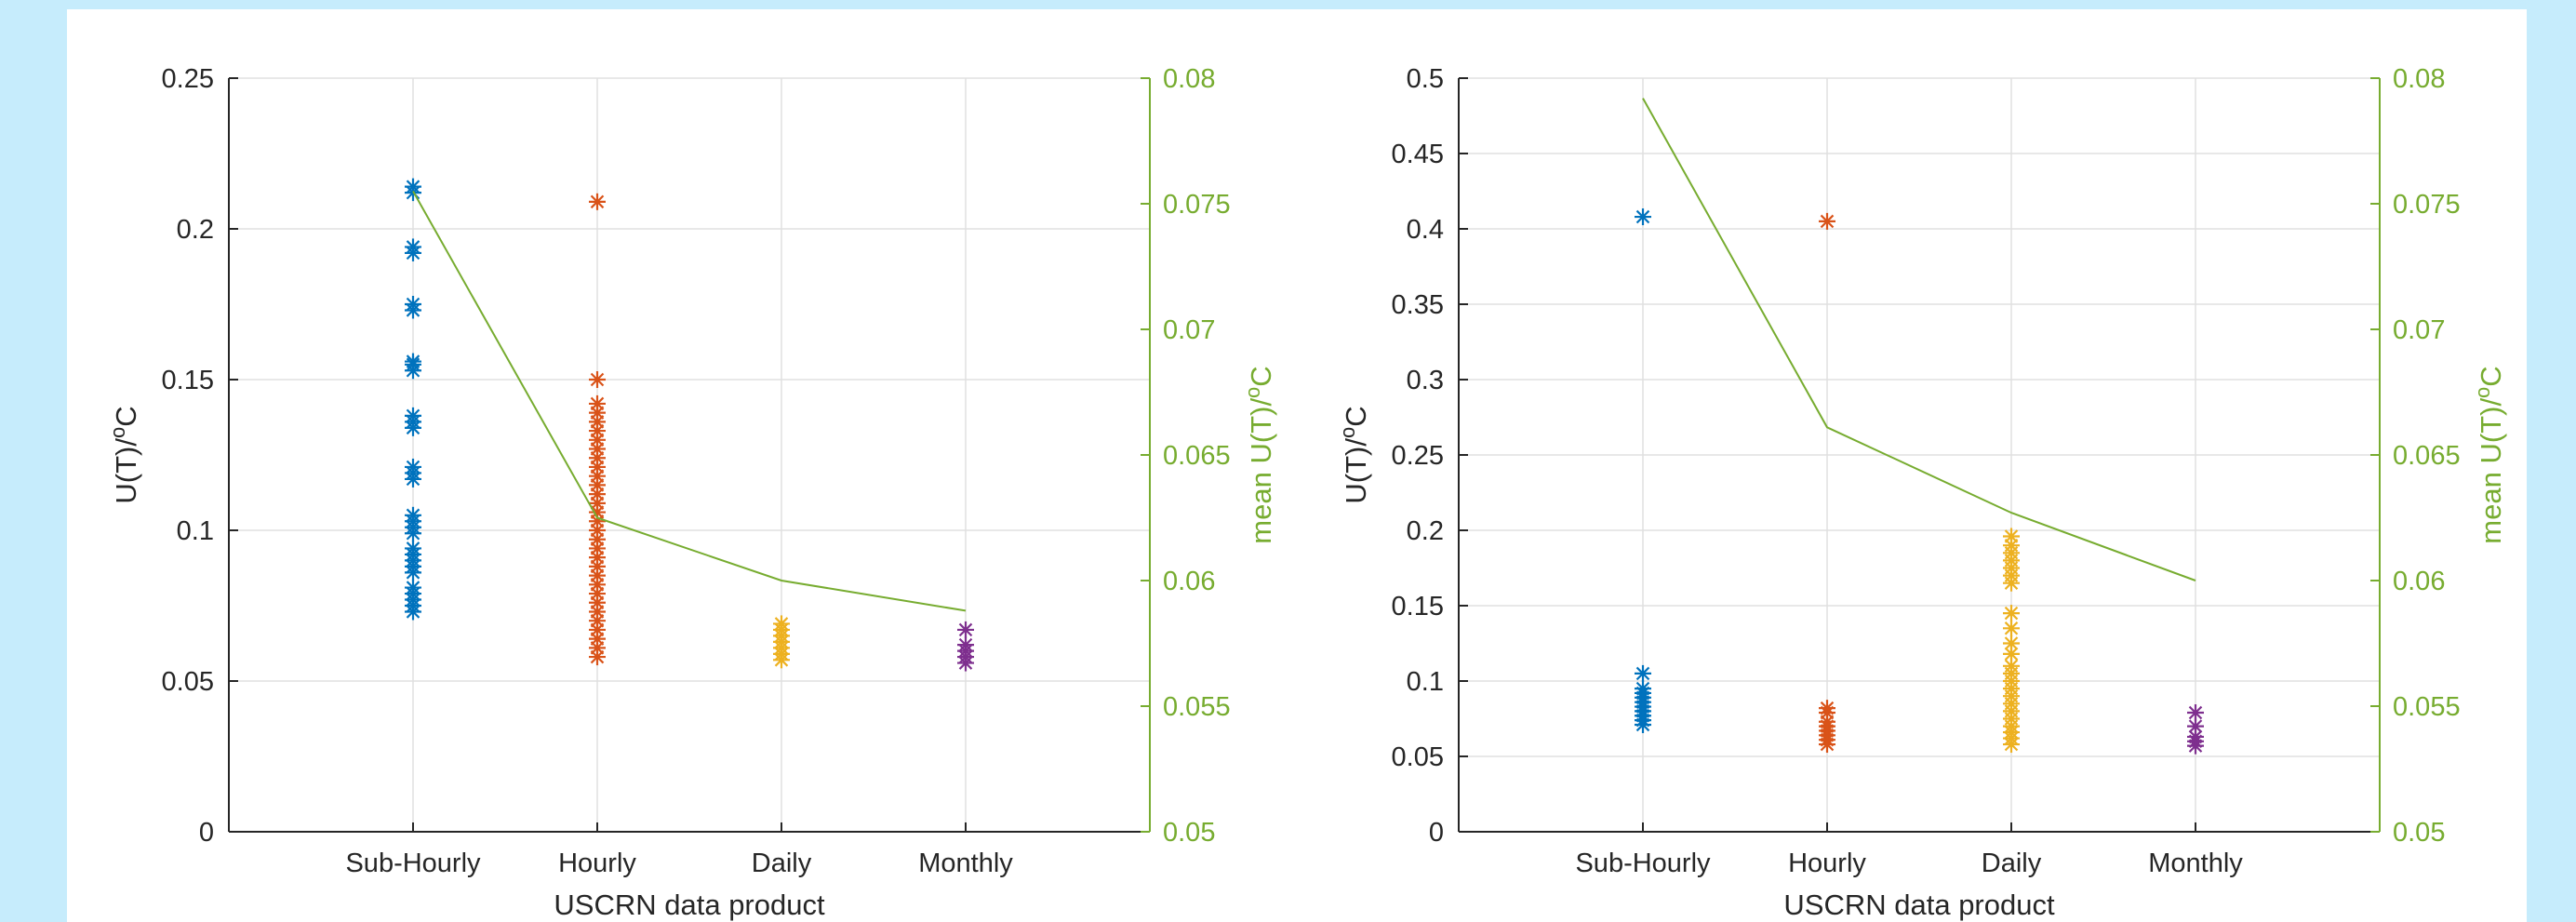 This screenshot has height=922, width=2576. What do you see at coordinates (1425, 230) in the screenshot?
I see `y-tick-label: 0.4` at bounding box center [1425, 230].